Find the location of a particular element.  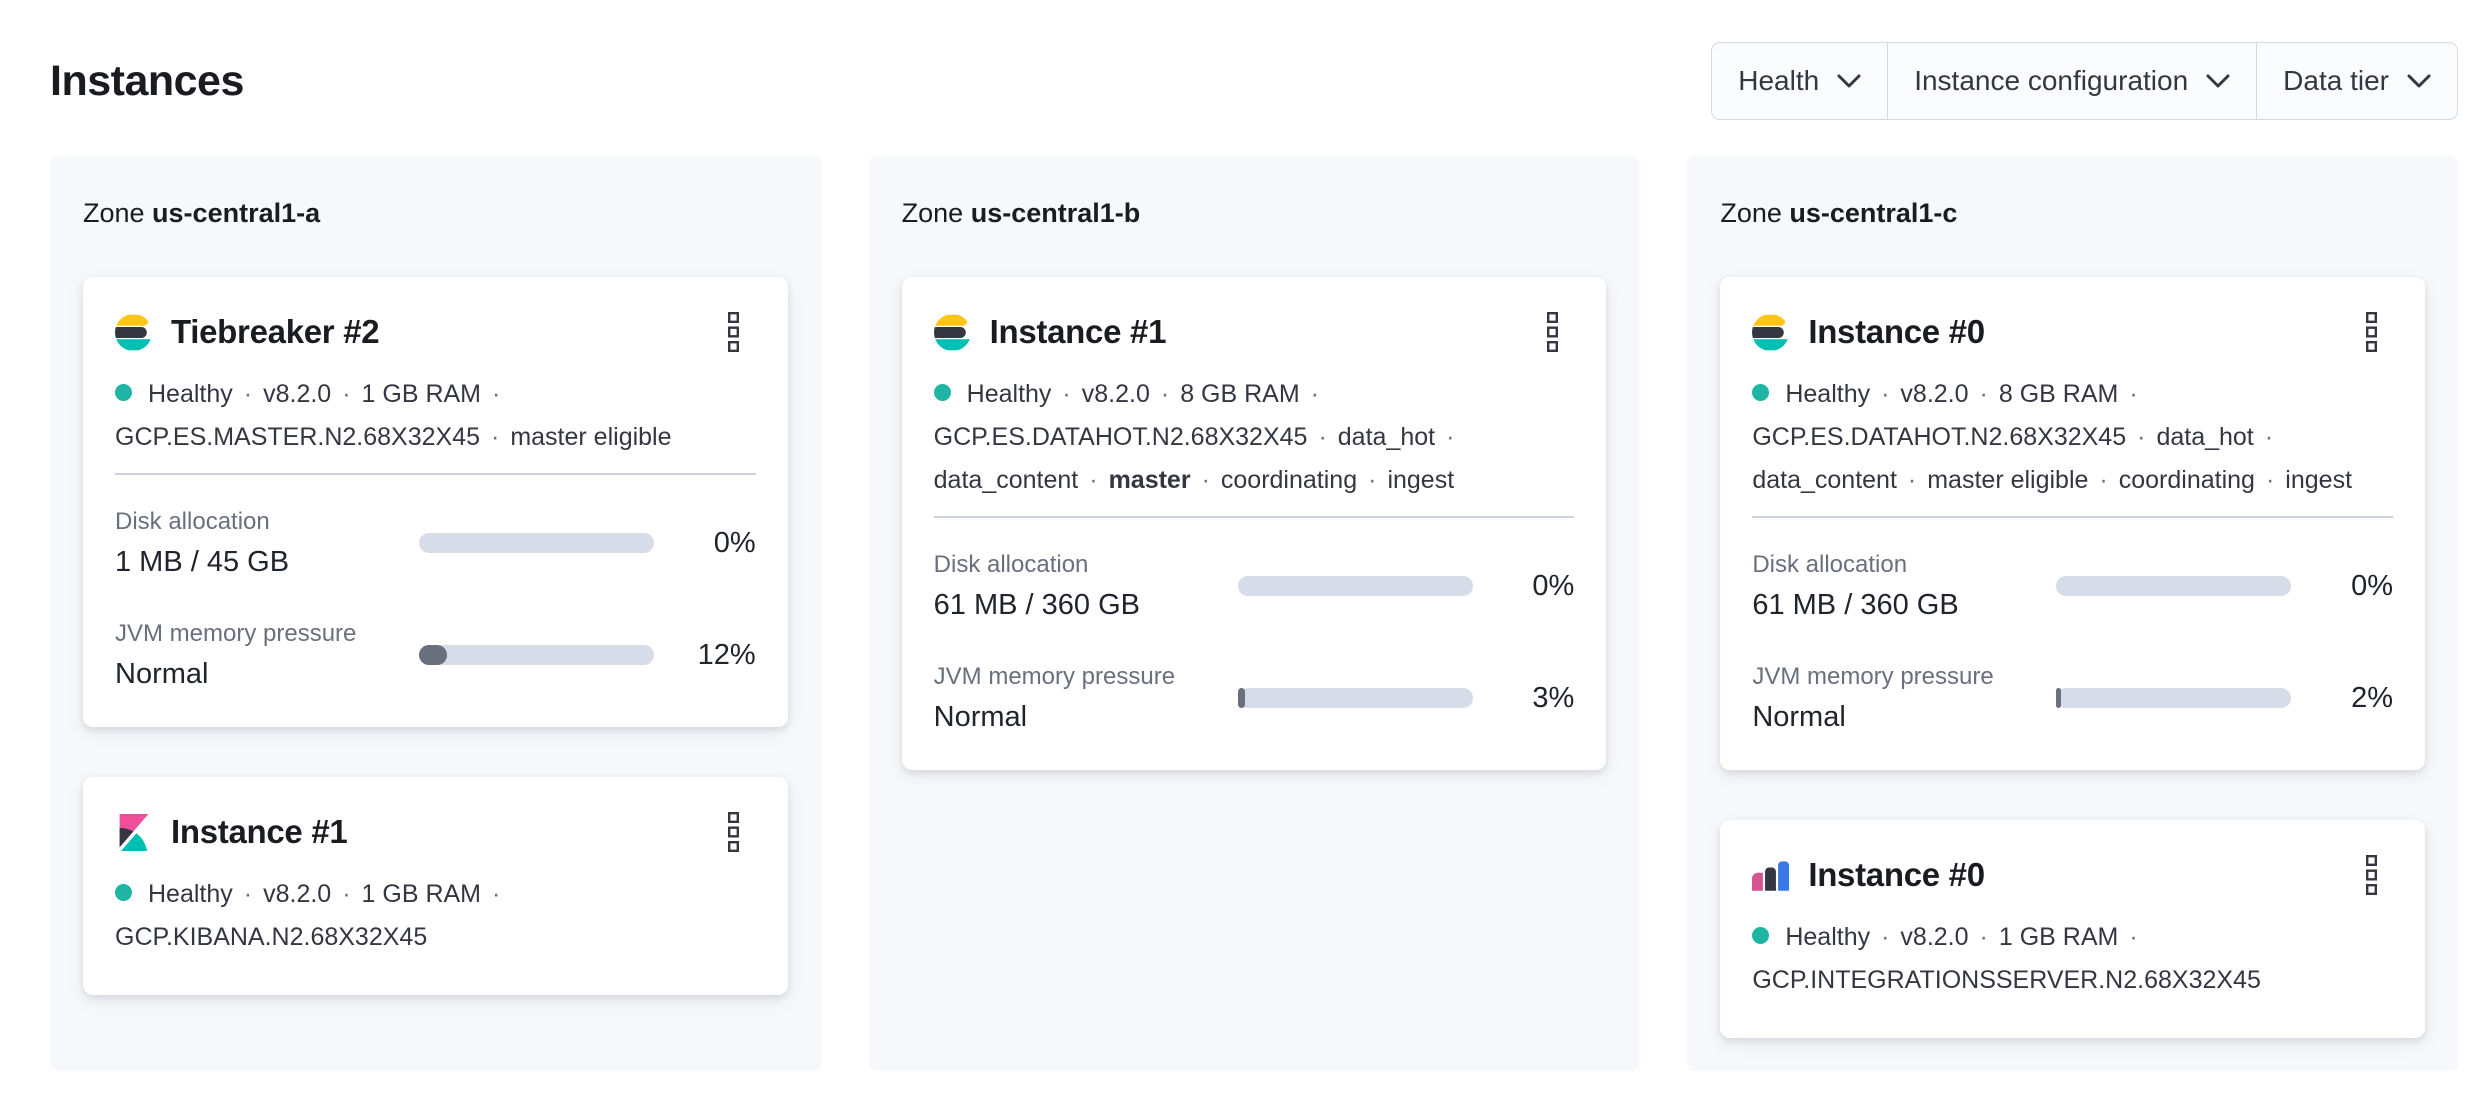

filter-button-label: Instance configuration is located at coordinates (2051, 80).